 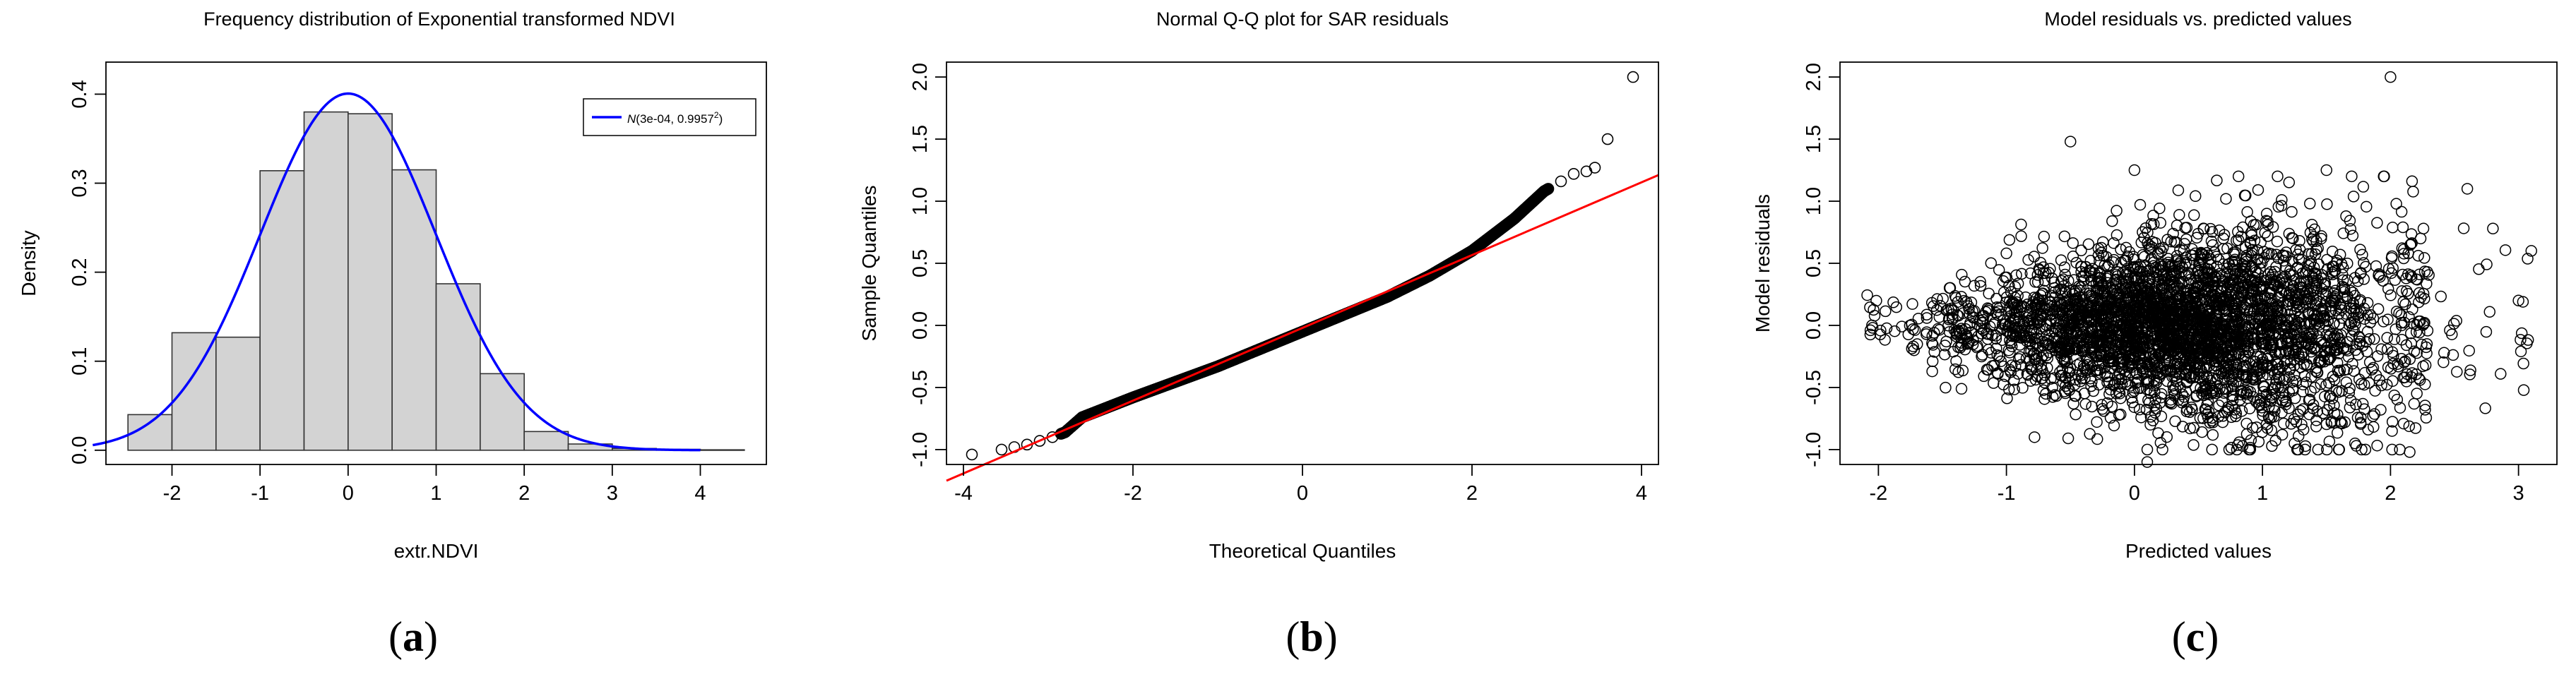 I want to click on y-tick-label: -0.5, so click(x=920, y=388).